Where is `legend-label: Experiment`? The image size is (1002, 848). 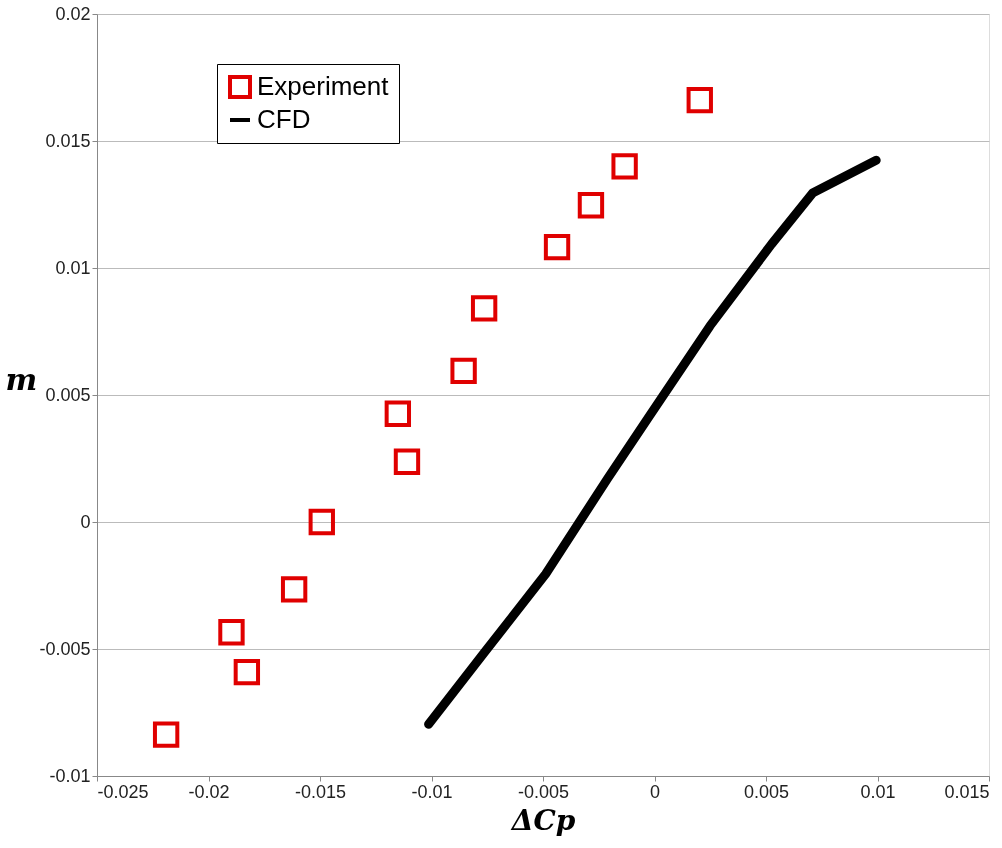 legend-label: Experiment is located at coordinates (323, 86).